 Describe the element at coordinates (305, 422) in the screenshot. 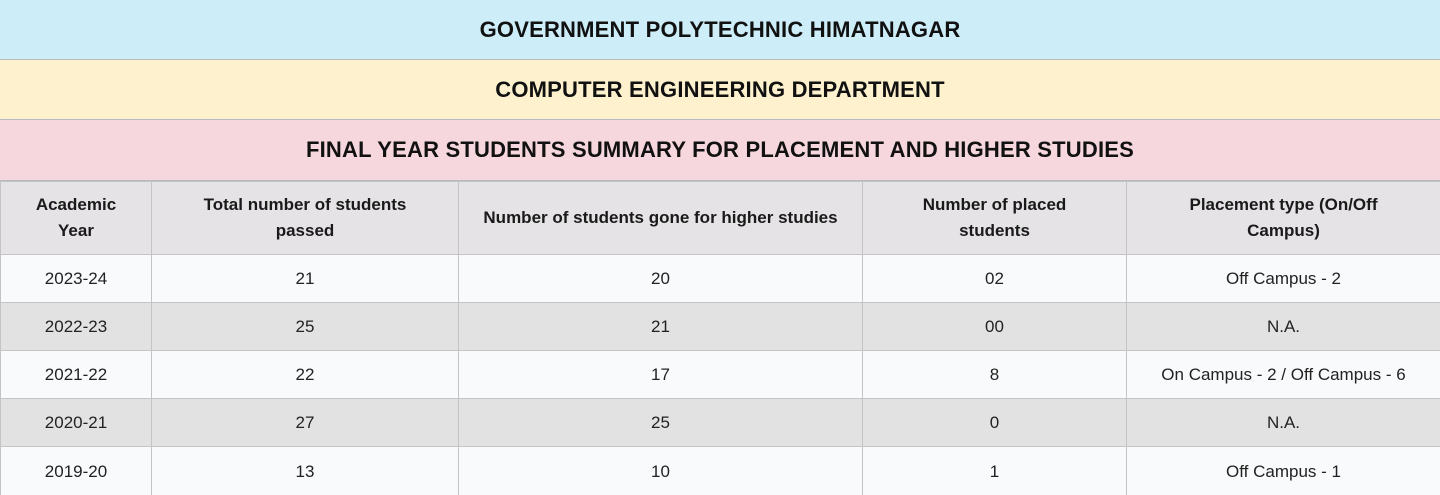

I see `cell-students-passed: 27` at that location.